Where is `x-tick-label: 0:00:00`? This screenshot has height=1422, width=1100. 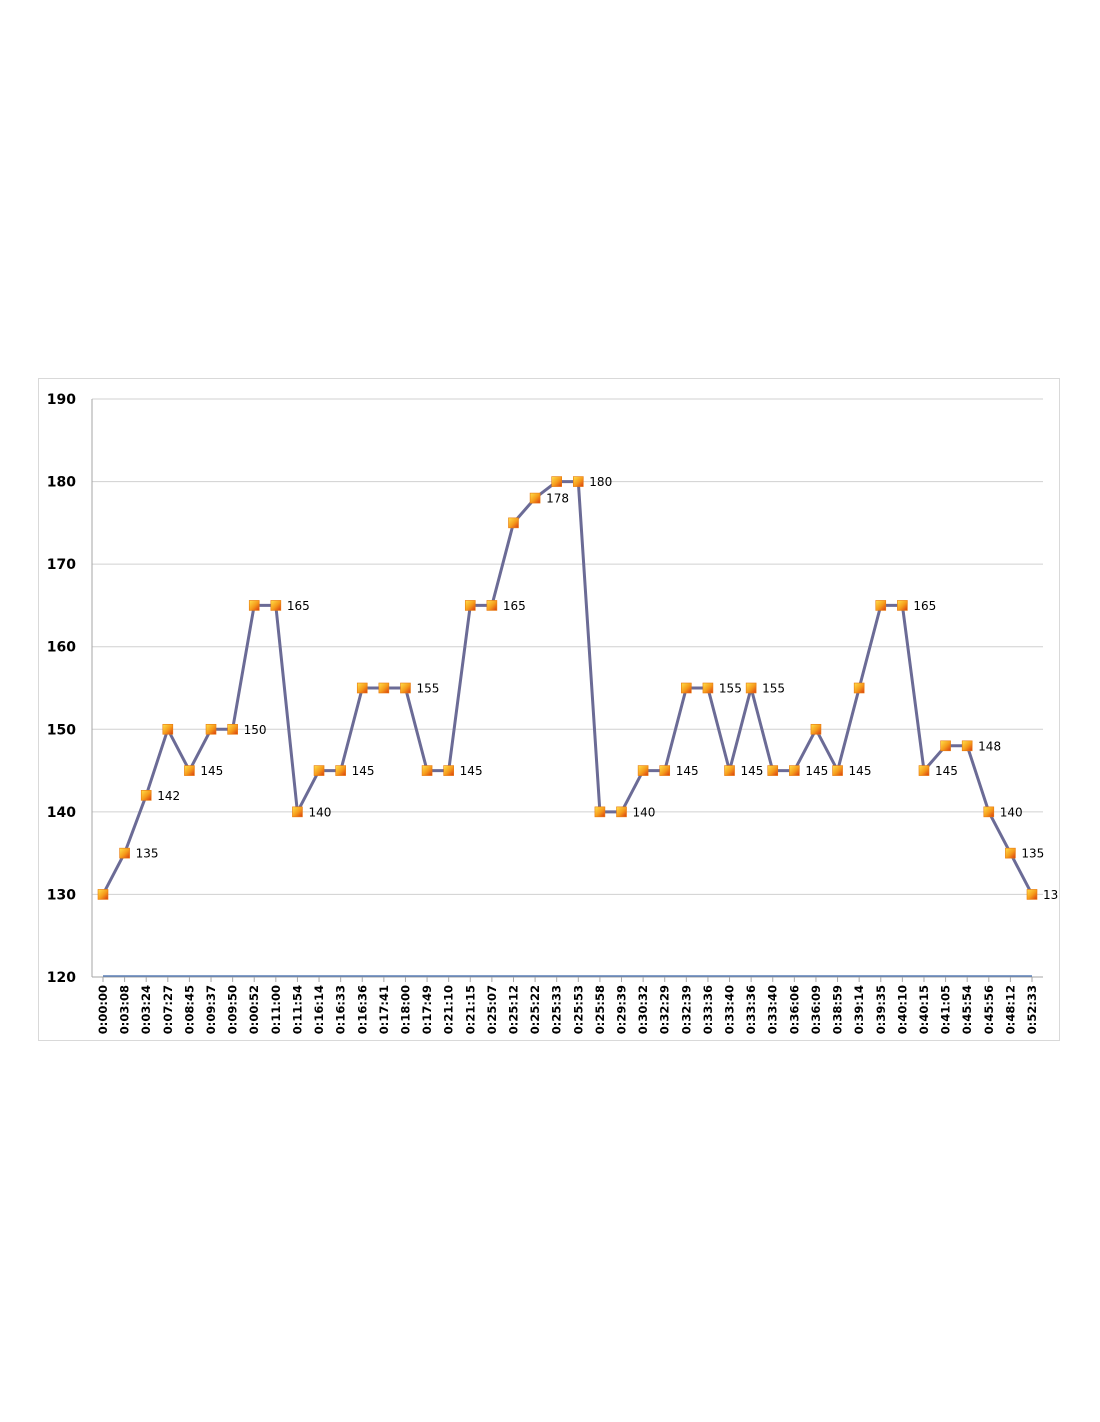
x-tick-label: 0:00:00 is located at coordinates (103, 1009).